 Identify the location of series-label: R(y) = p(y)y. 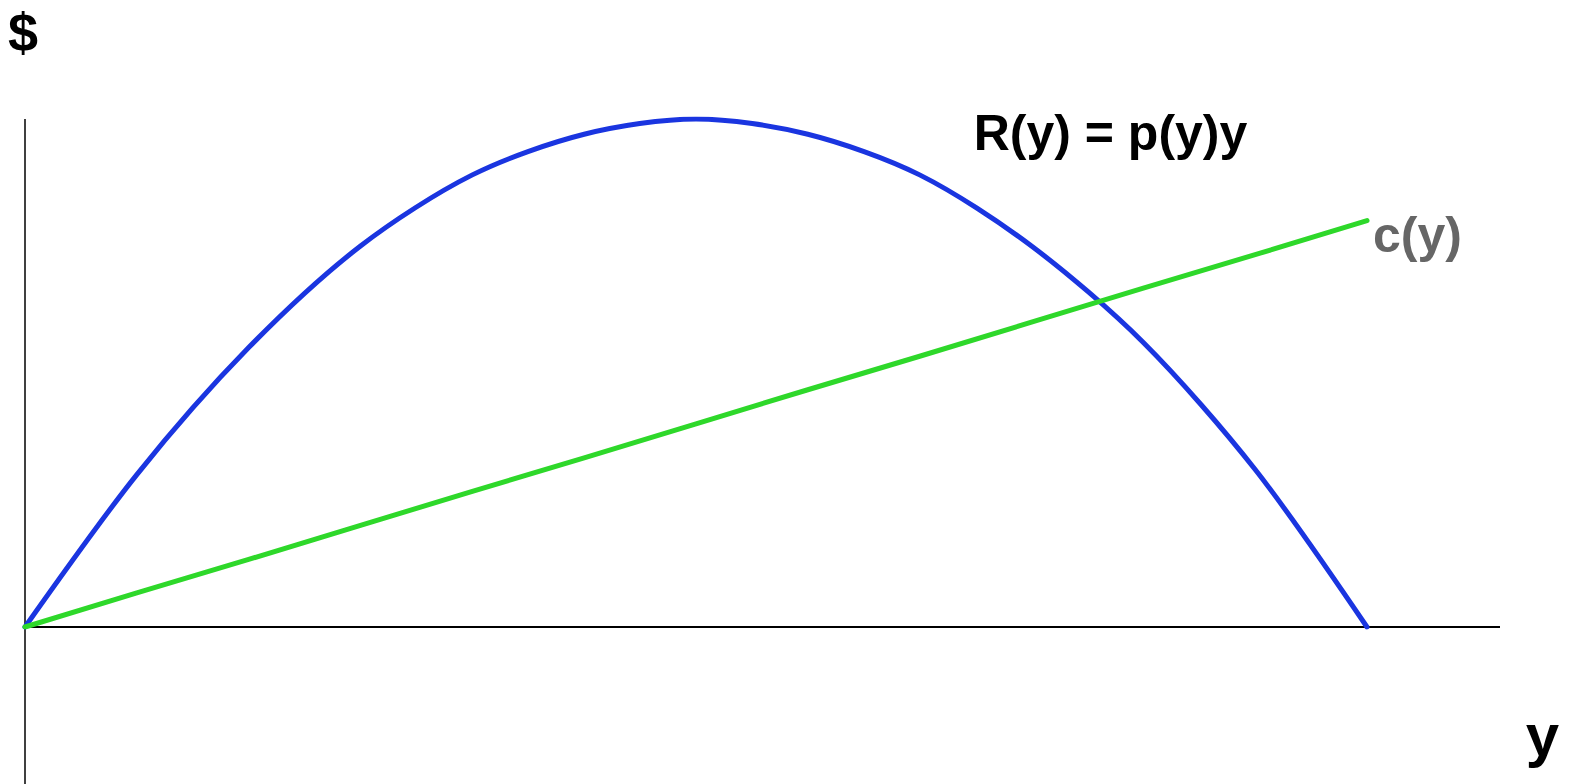
(1110, 132).